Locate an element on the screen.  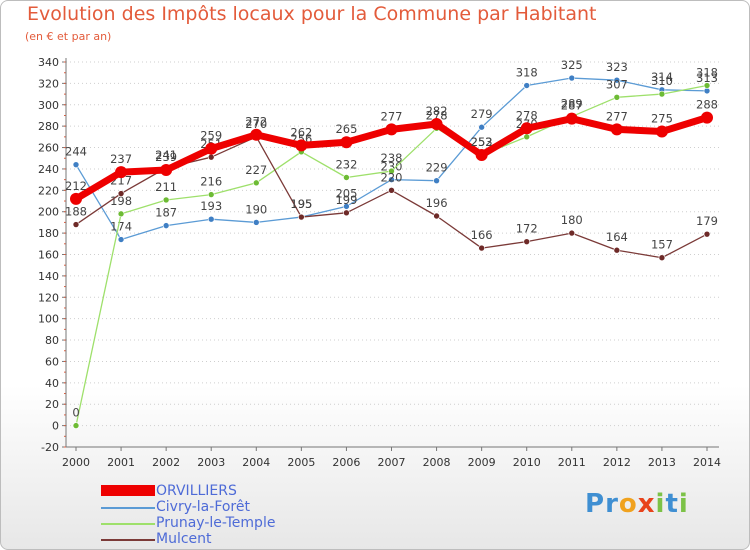
data-label: 272 is located at coordinates (256, 122).